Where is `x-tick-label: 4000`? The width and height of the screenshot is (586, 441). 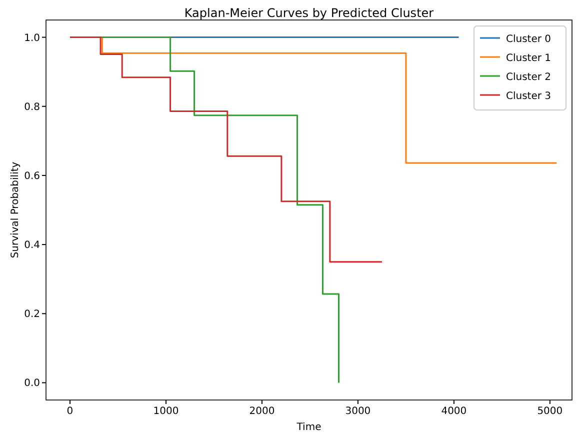 x-tick-label: 4000 is located at coordinates (454, 411).